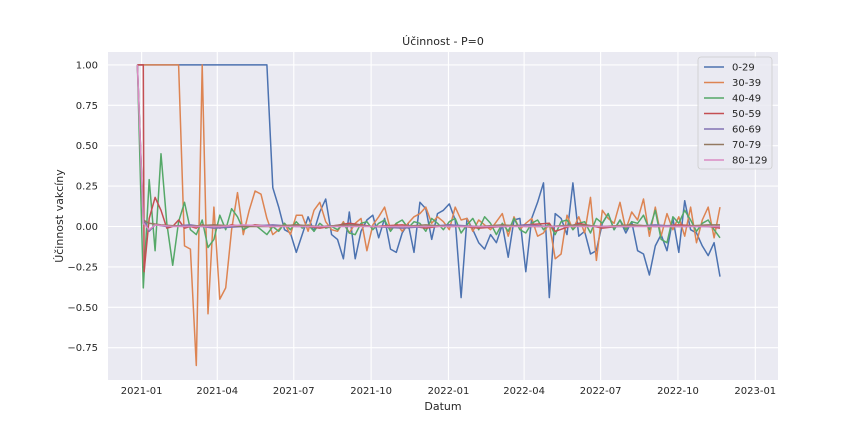 This screenshot has height=432, width=864. I want to click on legend-label: 30-39, so click(746, 83).